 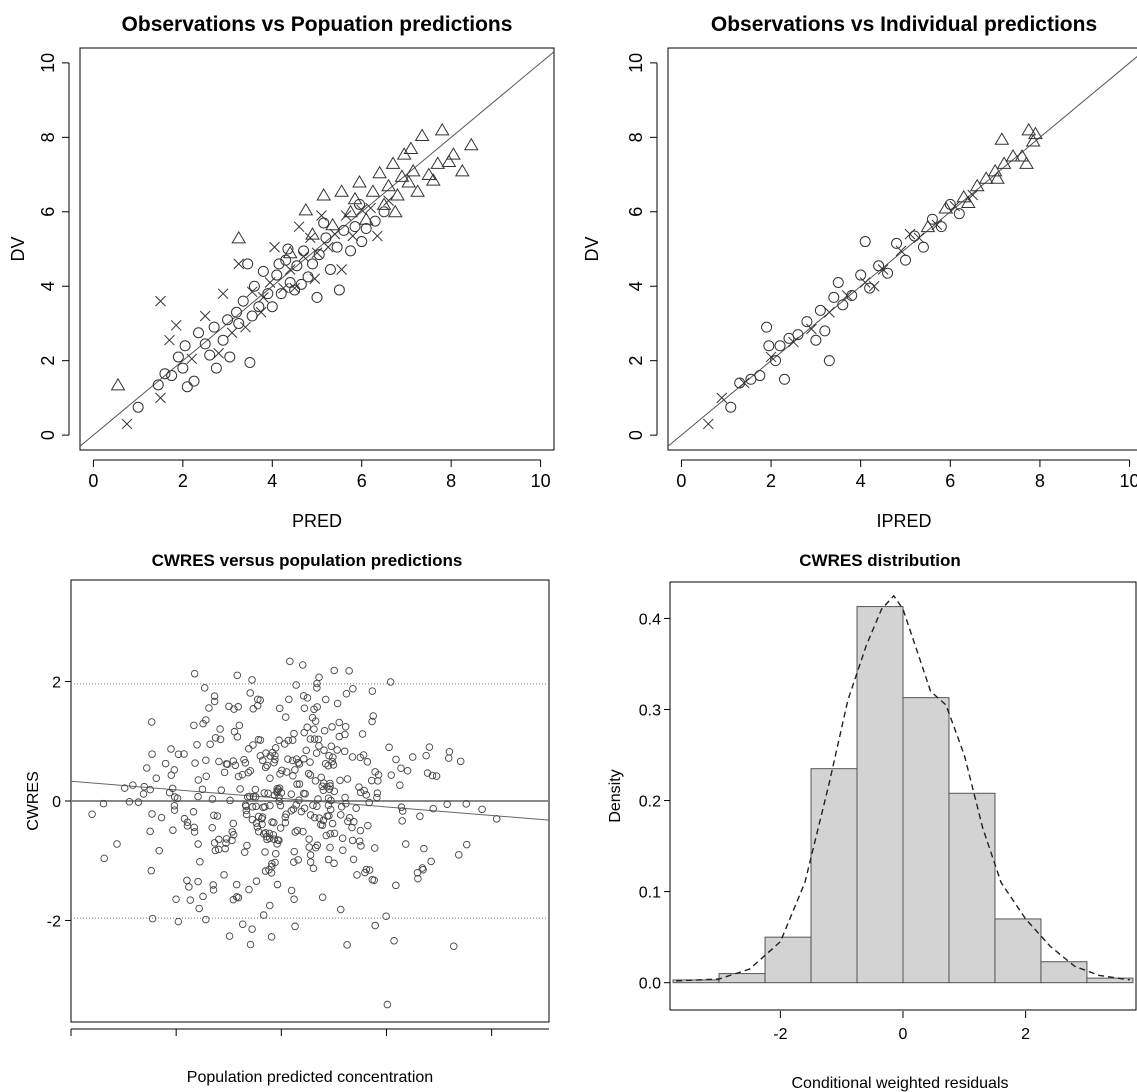 I want to click on y-axis-label: DV, so click(x=18, y=248).